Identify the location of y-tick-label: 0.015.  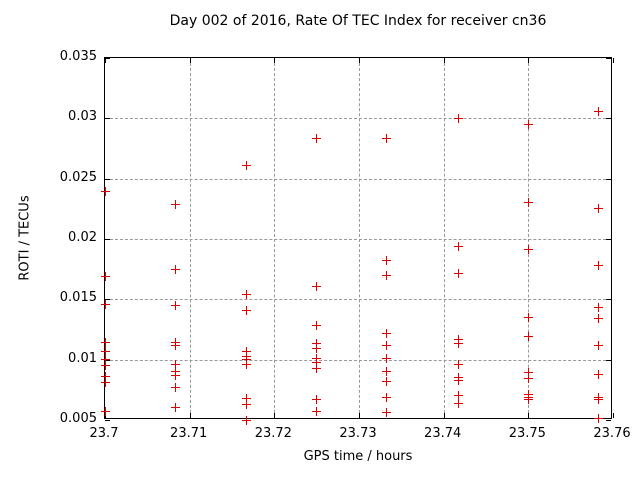
(78, 298).